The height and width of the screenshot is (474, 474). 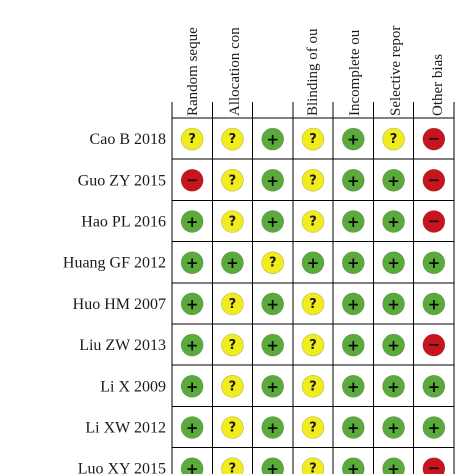 What do you see at coordinates (122, 467) in the screenshot?
I see `study-label: Luo XY 2015` at bounding box center [122, 467].